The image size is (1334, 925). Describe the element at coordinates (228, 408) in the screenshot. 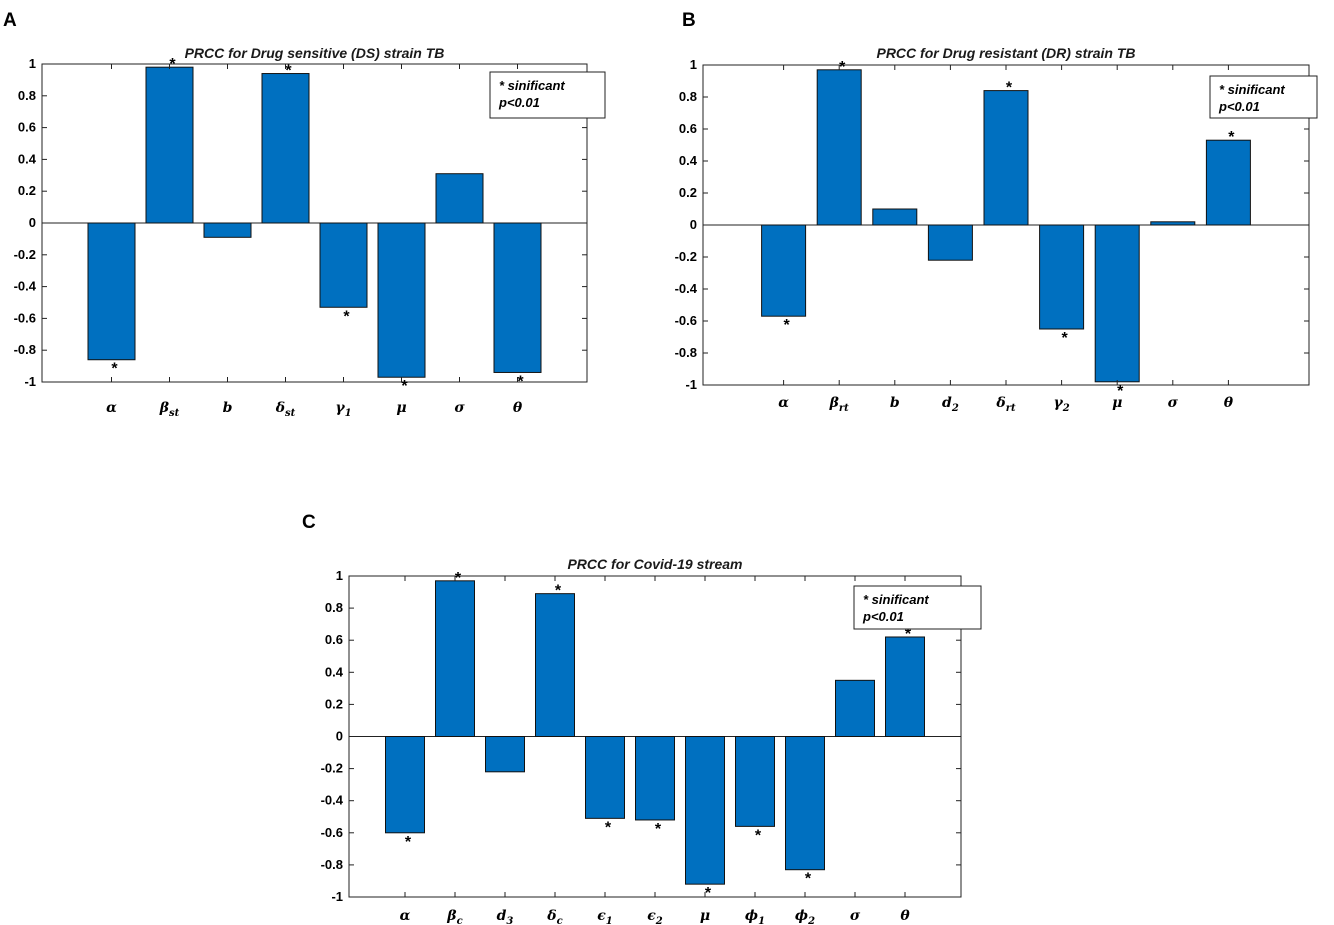

I see `x-tick-label: b` at that location.